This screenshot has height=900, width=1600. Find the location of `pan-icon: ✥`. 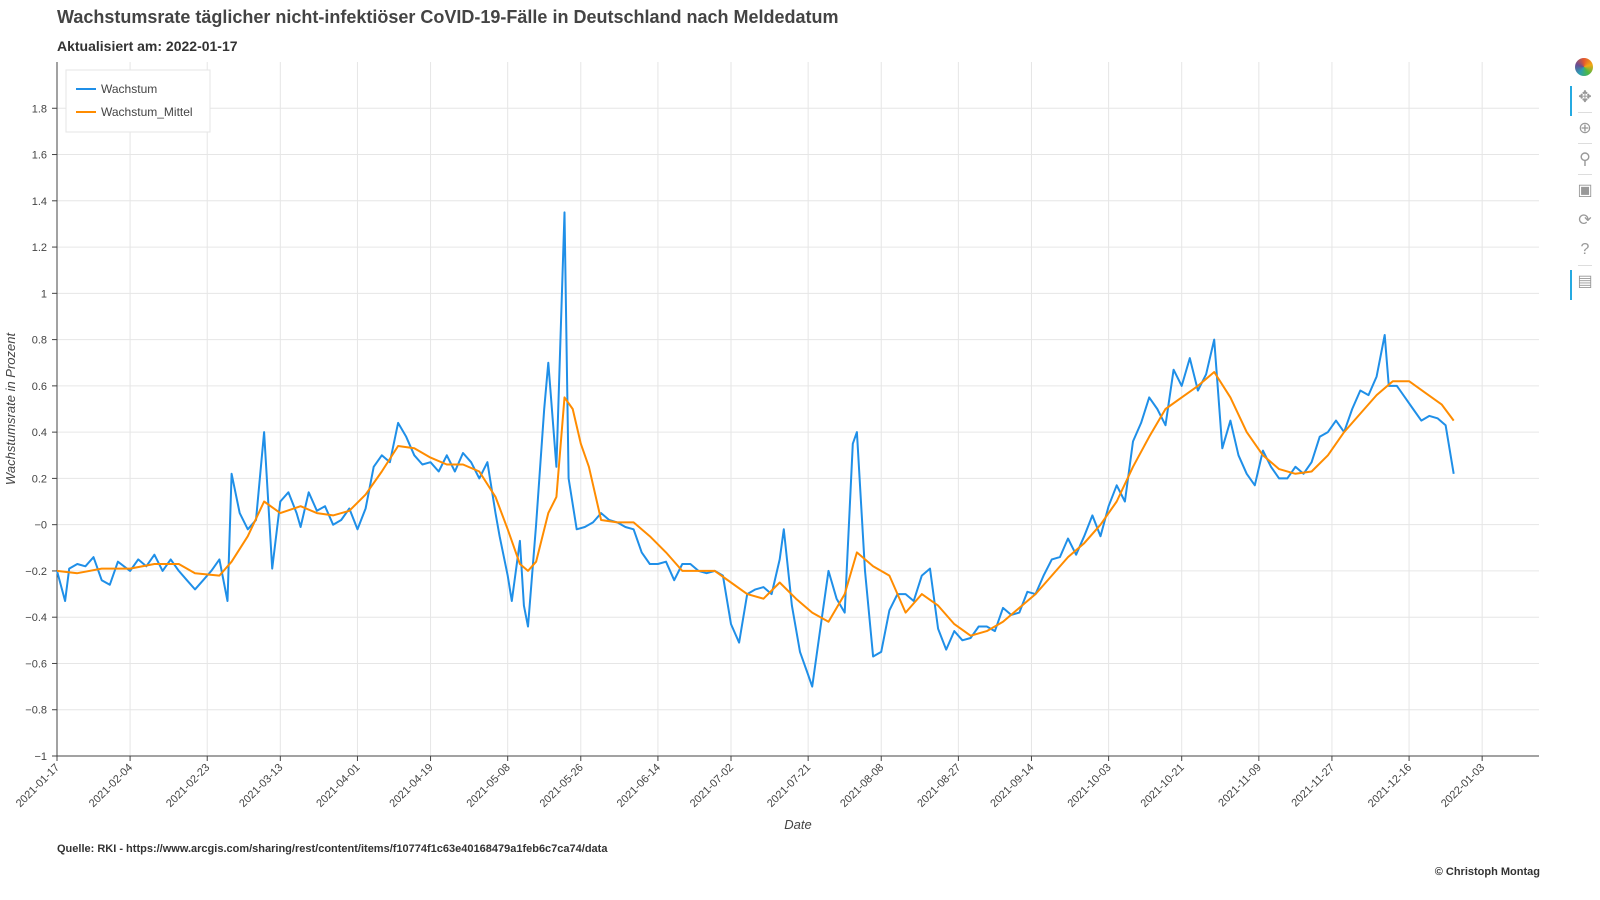

pan-icon: ✥ is located at coordinates (1583, 101).